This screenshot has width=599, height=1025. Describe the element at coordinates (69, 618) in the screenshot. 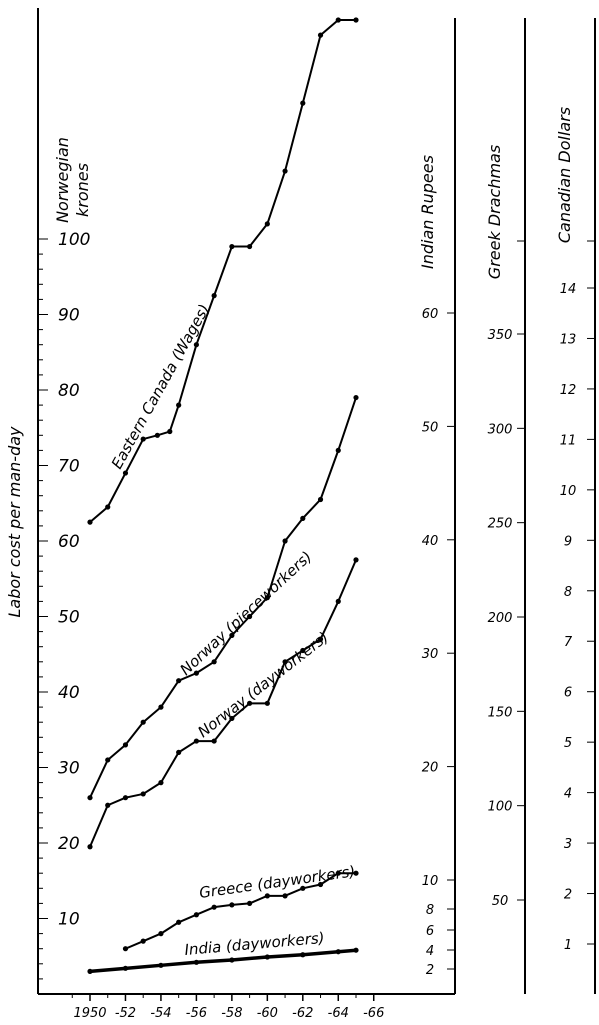

I see `nok-tick-label: 50` at that location.